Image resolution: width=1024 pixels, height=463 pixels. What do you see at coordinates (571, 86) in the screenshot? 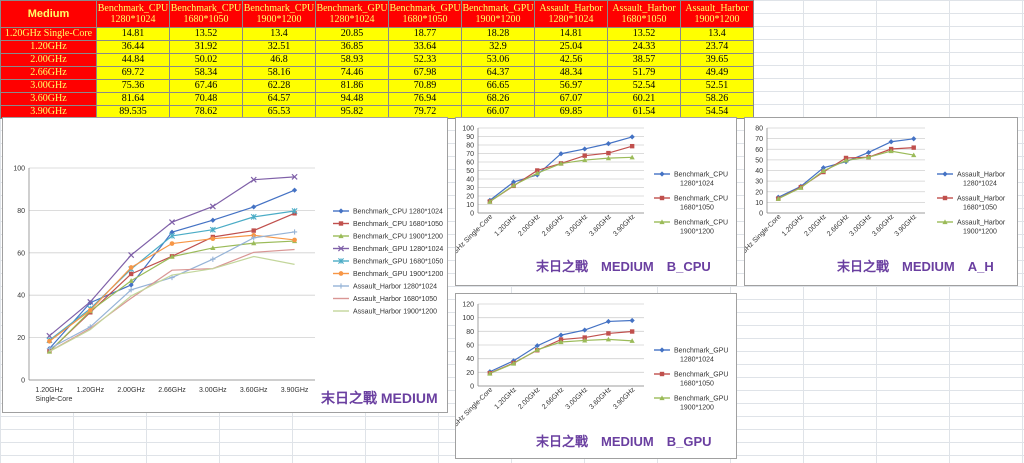
I see `table-cell: 56.97` at bounding box center [571, 86].